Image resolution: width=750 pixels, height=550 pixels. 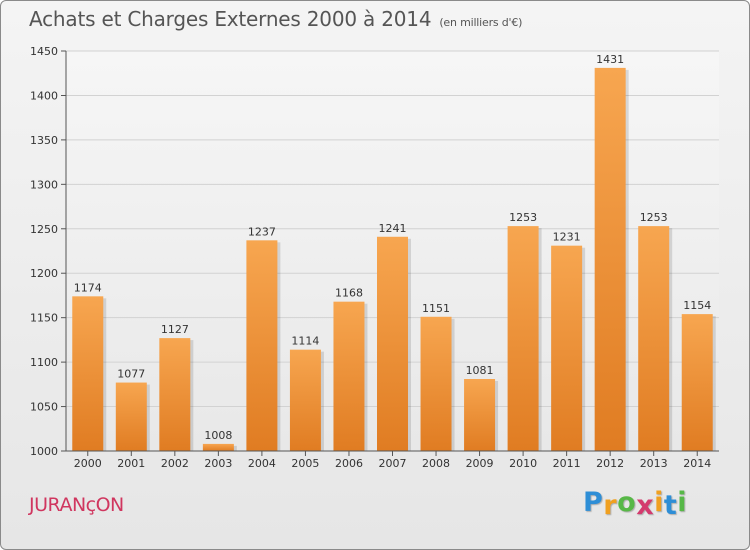 What do you see at coordinates (393, 228) in the screenshot?
I see `bar-value-label: 1241` at bounding box center [393, 228].